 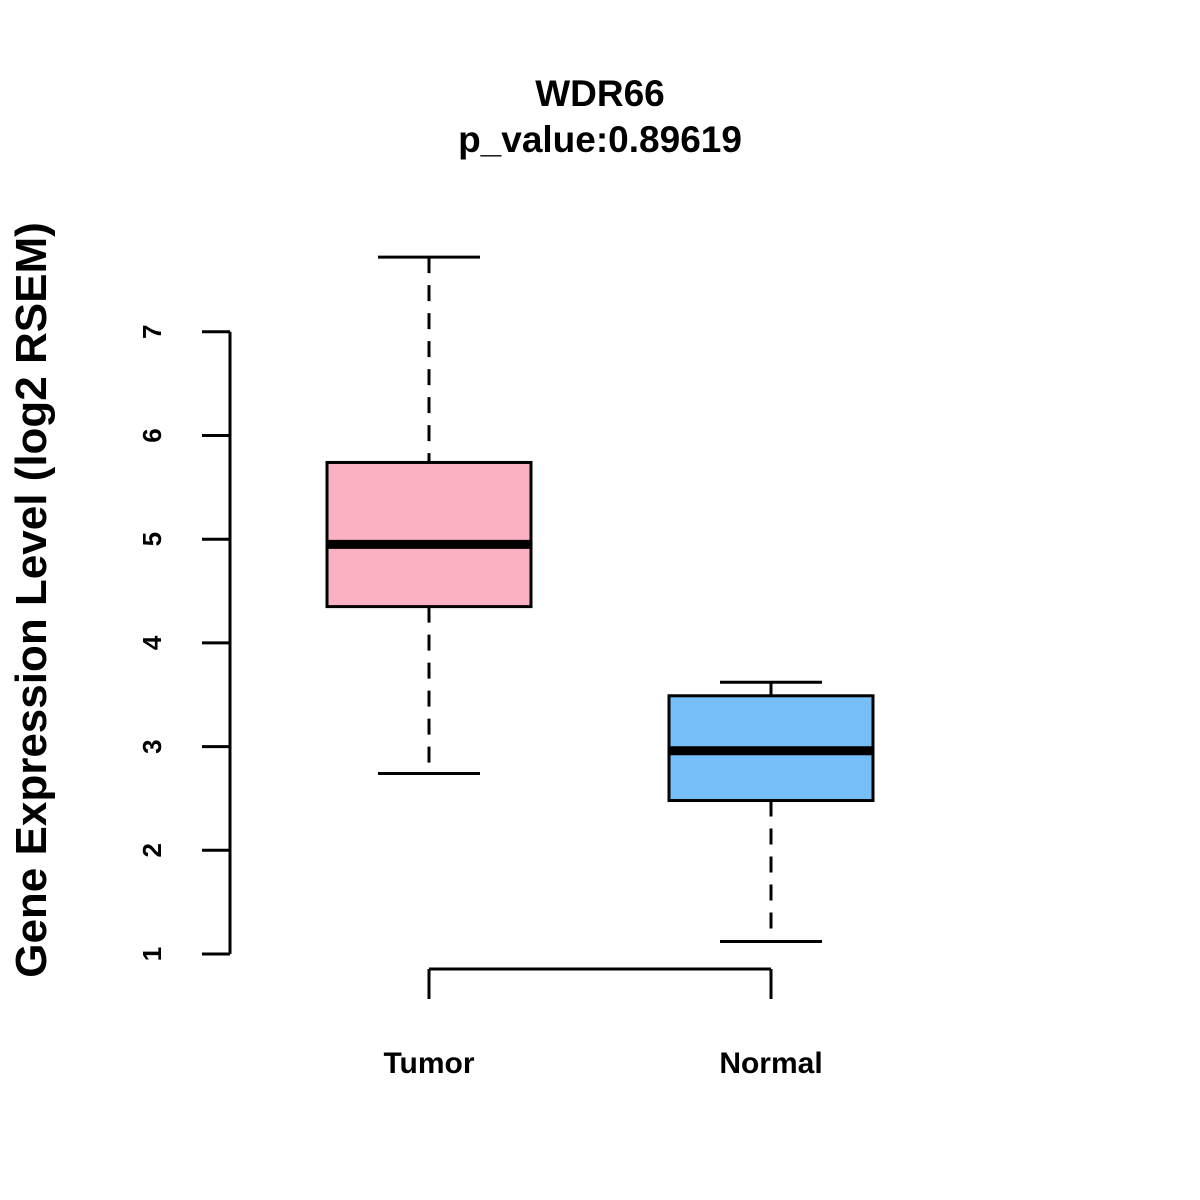 What do you see at coordinates (152, 332) in the screenshot?
I see `y-tick-label-7: 7` at bounding box center [152, 332].